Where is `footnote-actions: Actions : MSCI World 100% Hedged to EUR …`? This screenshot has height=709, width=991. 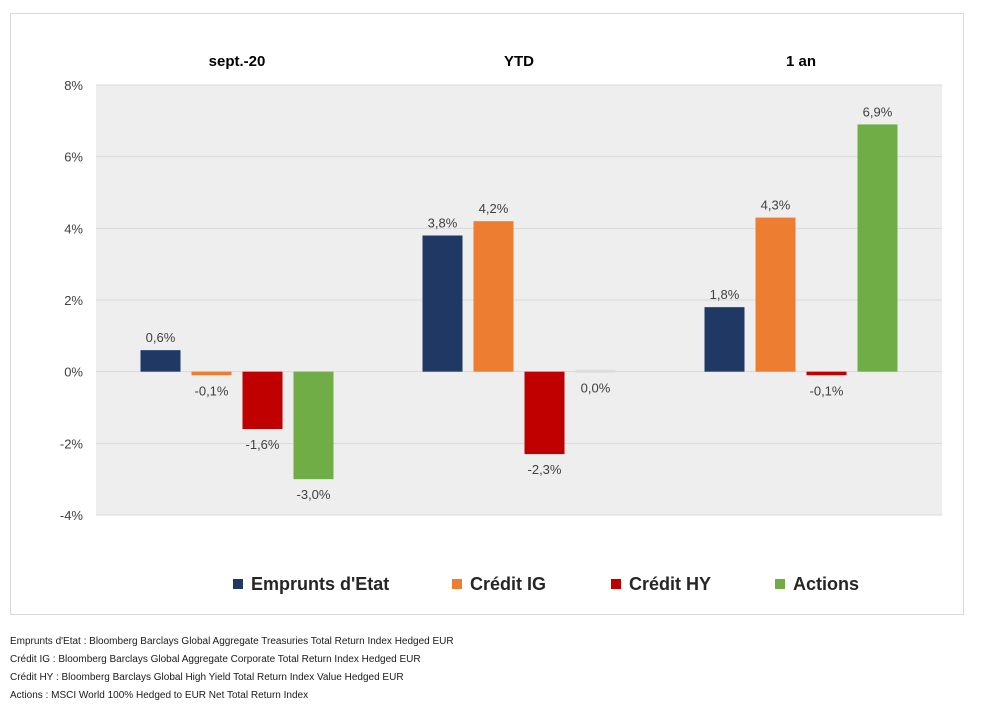 footnote-actions: Actions : MSCI World 100% Hedged to EUR … is located at coordinates (159, 695).